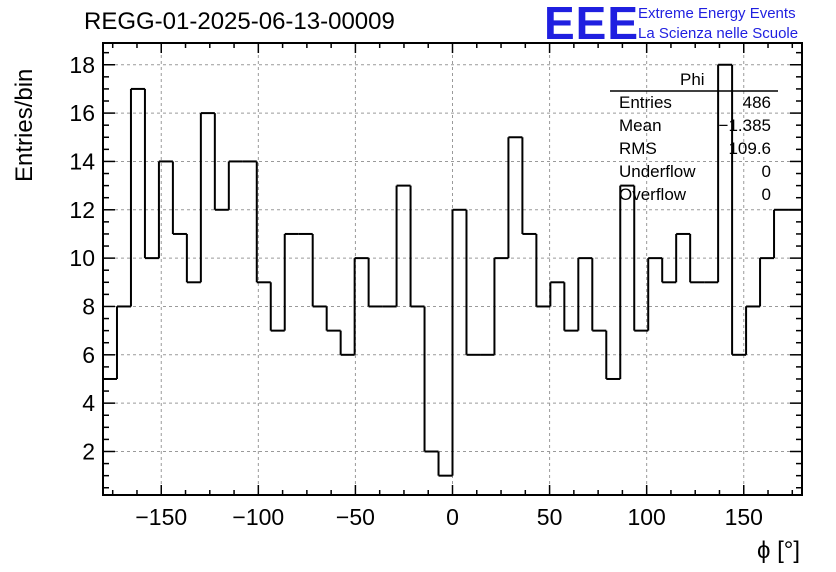 The image size is (836, 572). What do you see at coordinates (749, 148) in the screenshot?
I see `stat-value: 109.6` at bounding box center [749, 148].